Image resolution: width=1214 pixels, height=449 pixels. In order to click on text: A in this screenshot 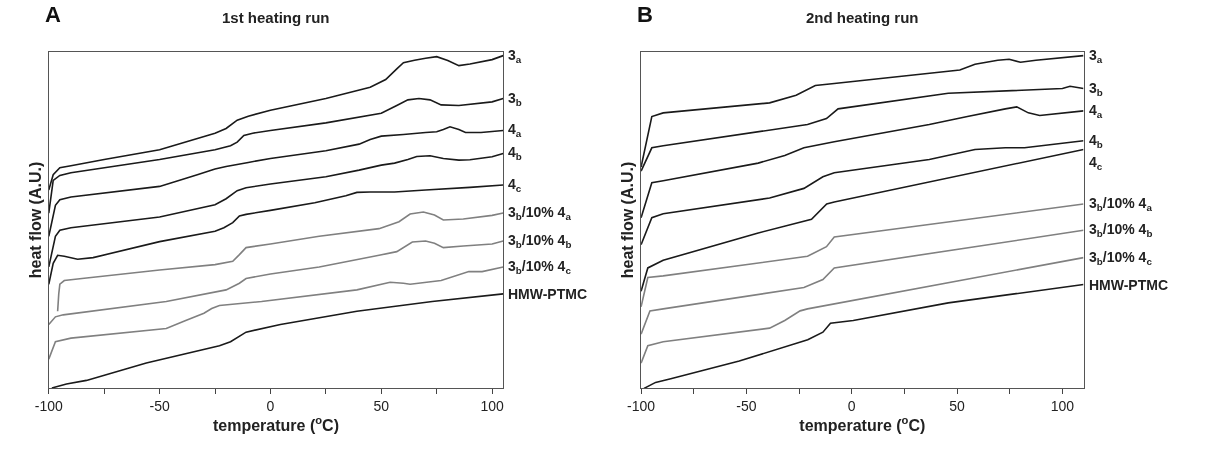, I will do `click(53, 14)`.